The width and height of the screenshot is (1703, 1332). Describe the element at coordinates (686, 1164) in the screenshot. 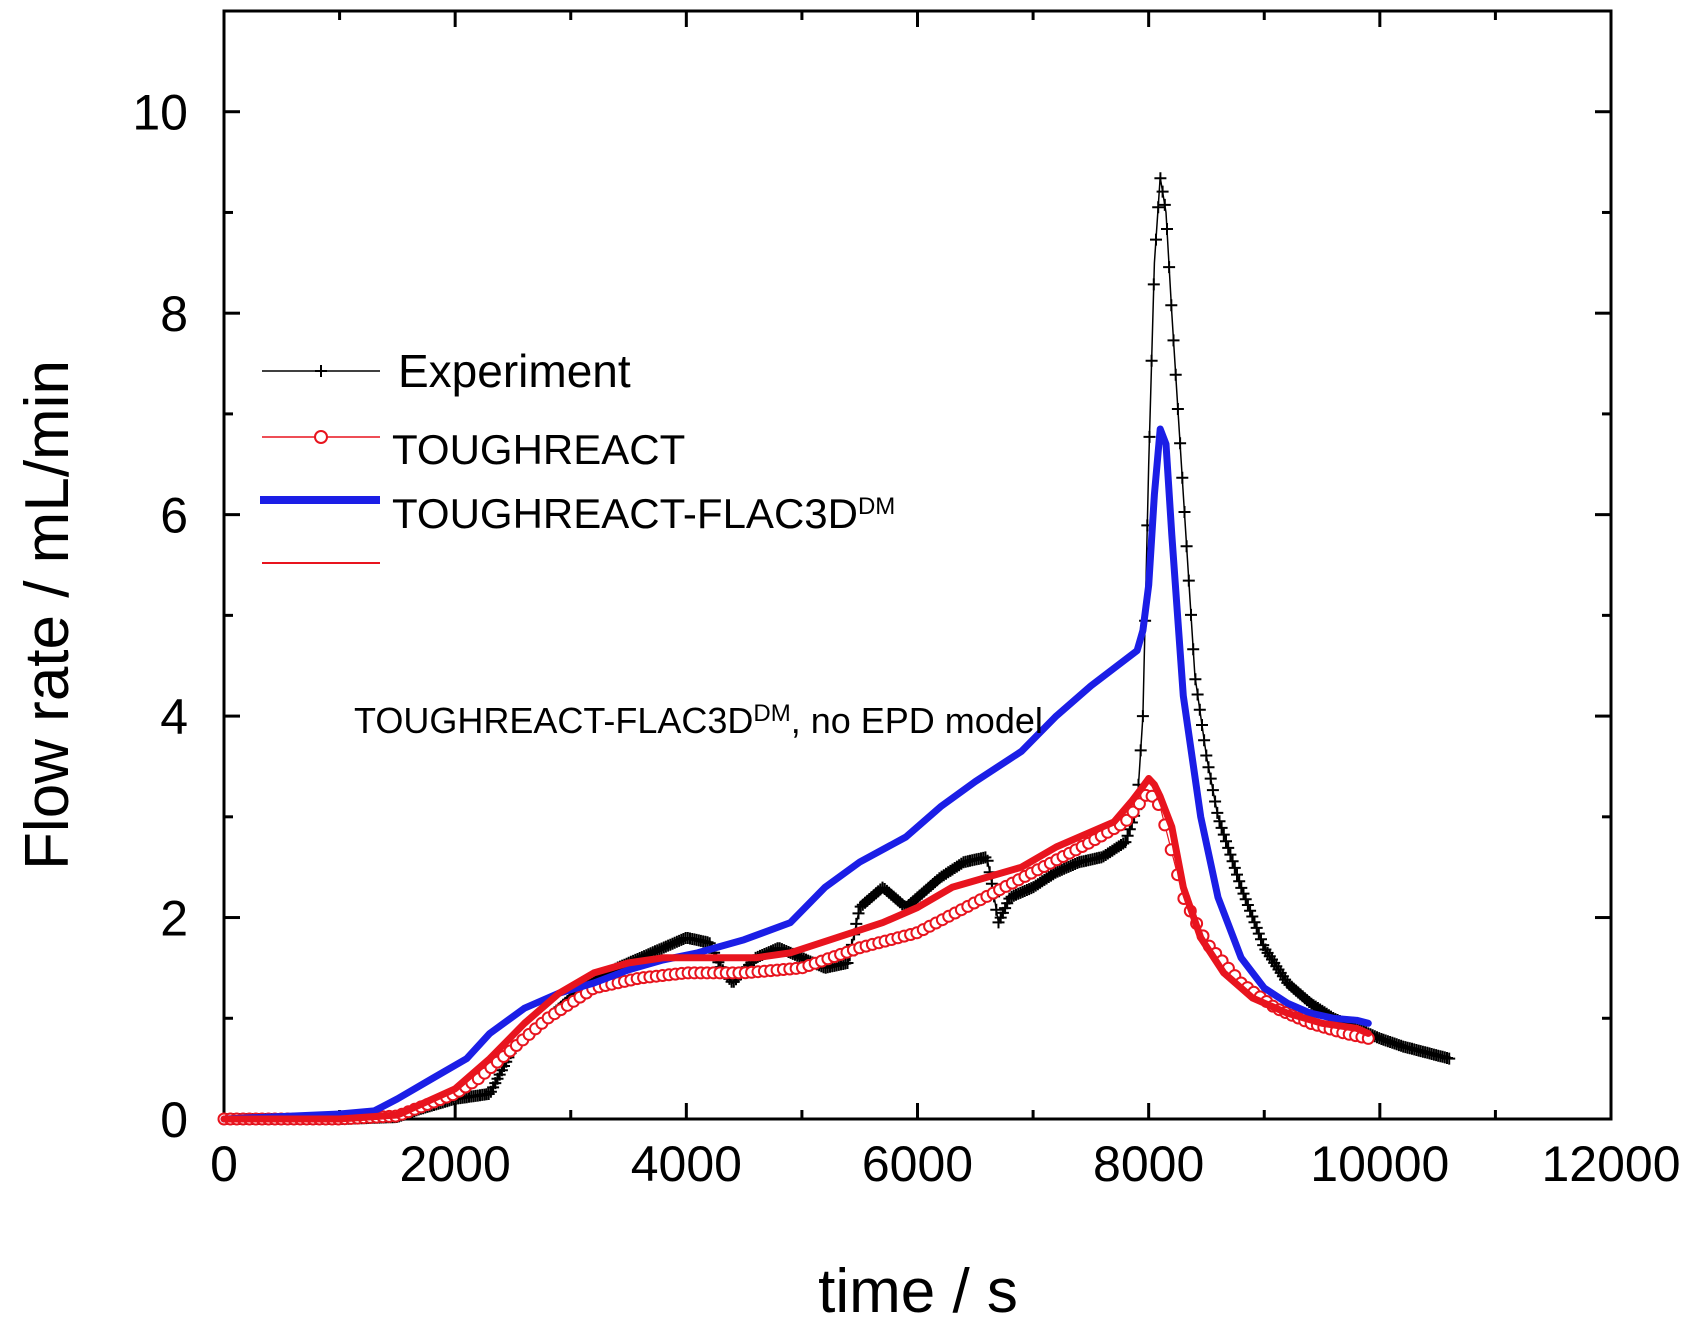

I see `x-tick-label: 4000` at that location.